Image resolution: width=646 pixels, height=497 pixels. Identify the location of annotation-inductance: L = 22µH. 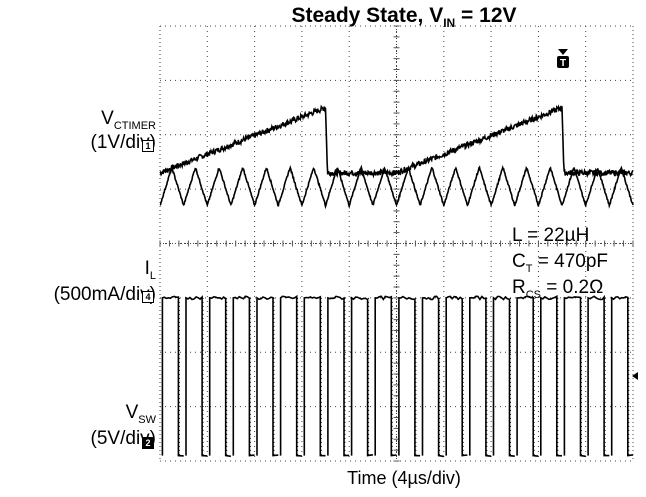
(551, 235).